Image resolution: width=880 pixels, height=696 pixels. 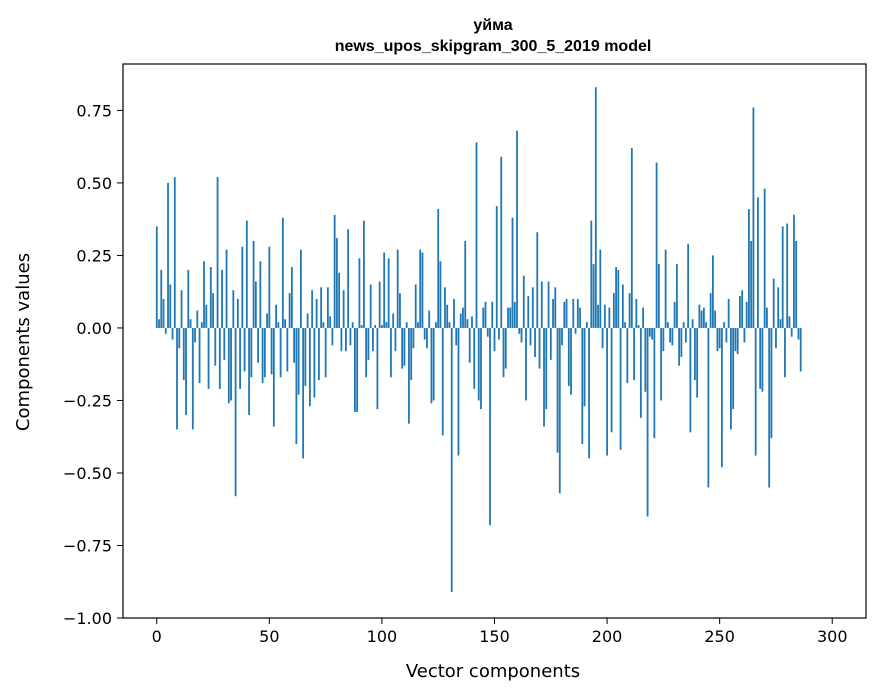 I want to click on y-tick-label: −1.00, so click(x=87, y=618).